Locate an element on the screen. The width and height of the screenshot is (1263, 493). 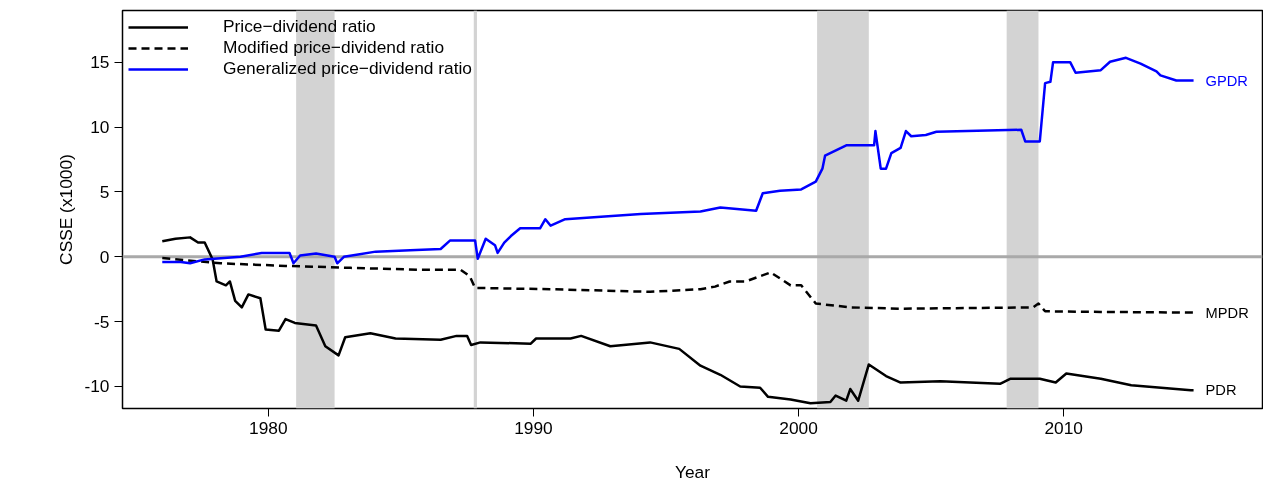
y-tick-label: -10 is located at coordinates (97, 386).